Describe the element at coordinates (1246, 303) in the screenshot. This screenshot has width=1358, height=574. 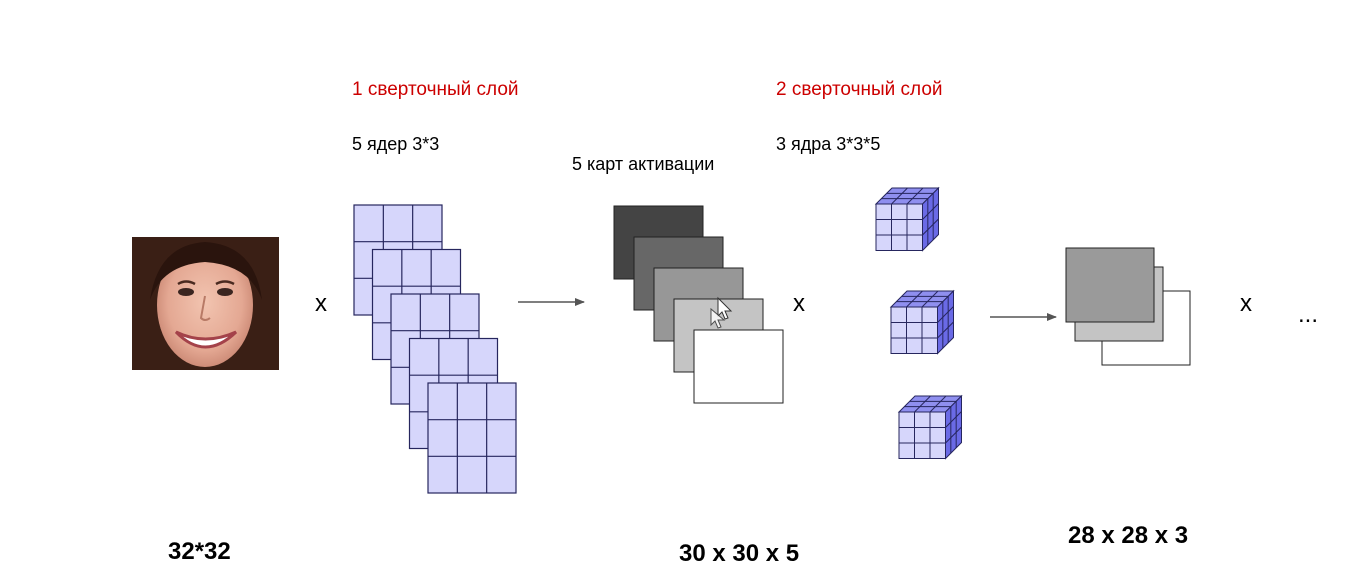
I see `multiply-operator-3: x` at that location.